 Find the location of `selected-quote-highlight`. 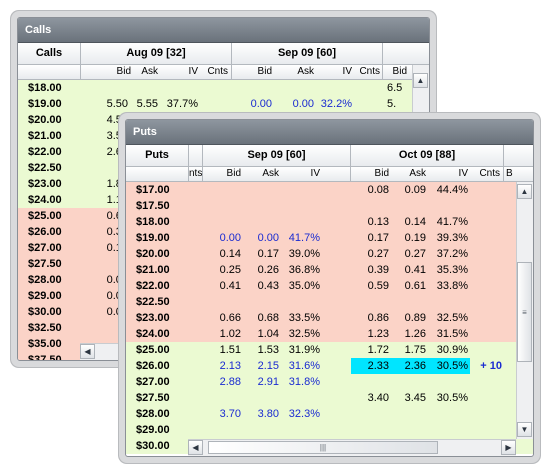

selected-quote-highlight is located at coordinates (410, 366).